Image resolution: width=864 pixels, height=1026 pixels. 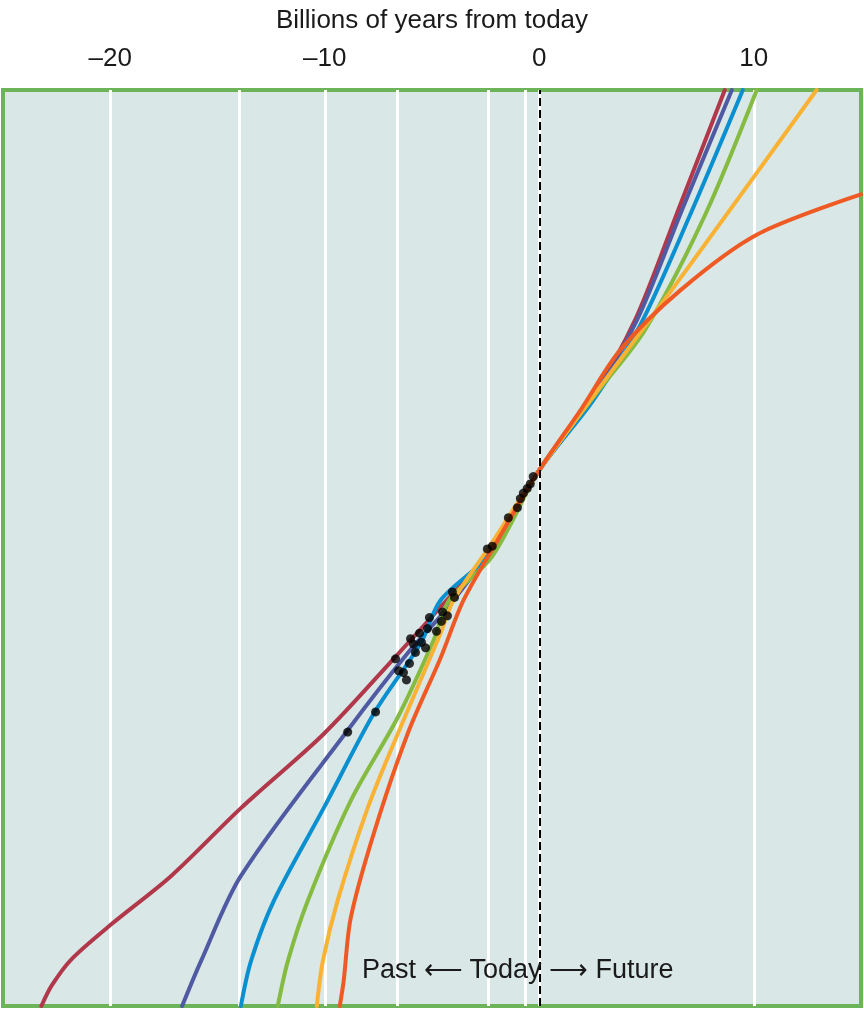 I want to click on x-tick-label: –20, so click(x=110, y=57).